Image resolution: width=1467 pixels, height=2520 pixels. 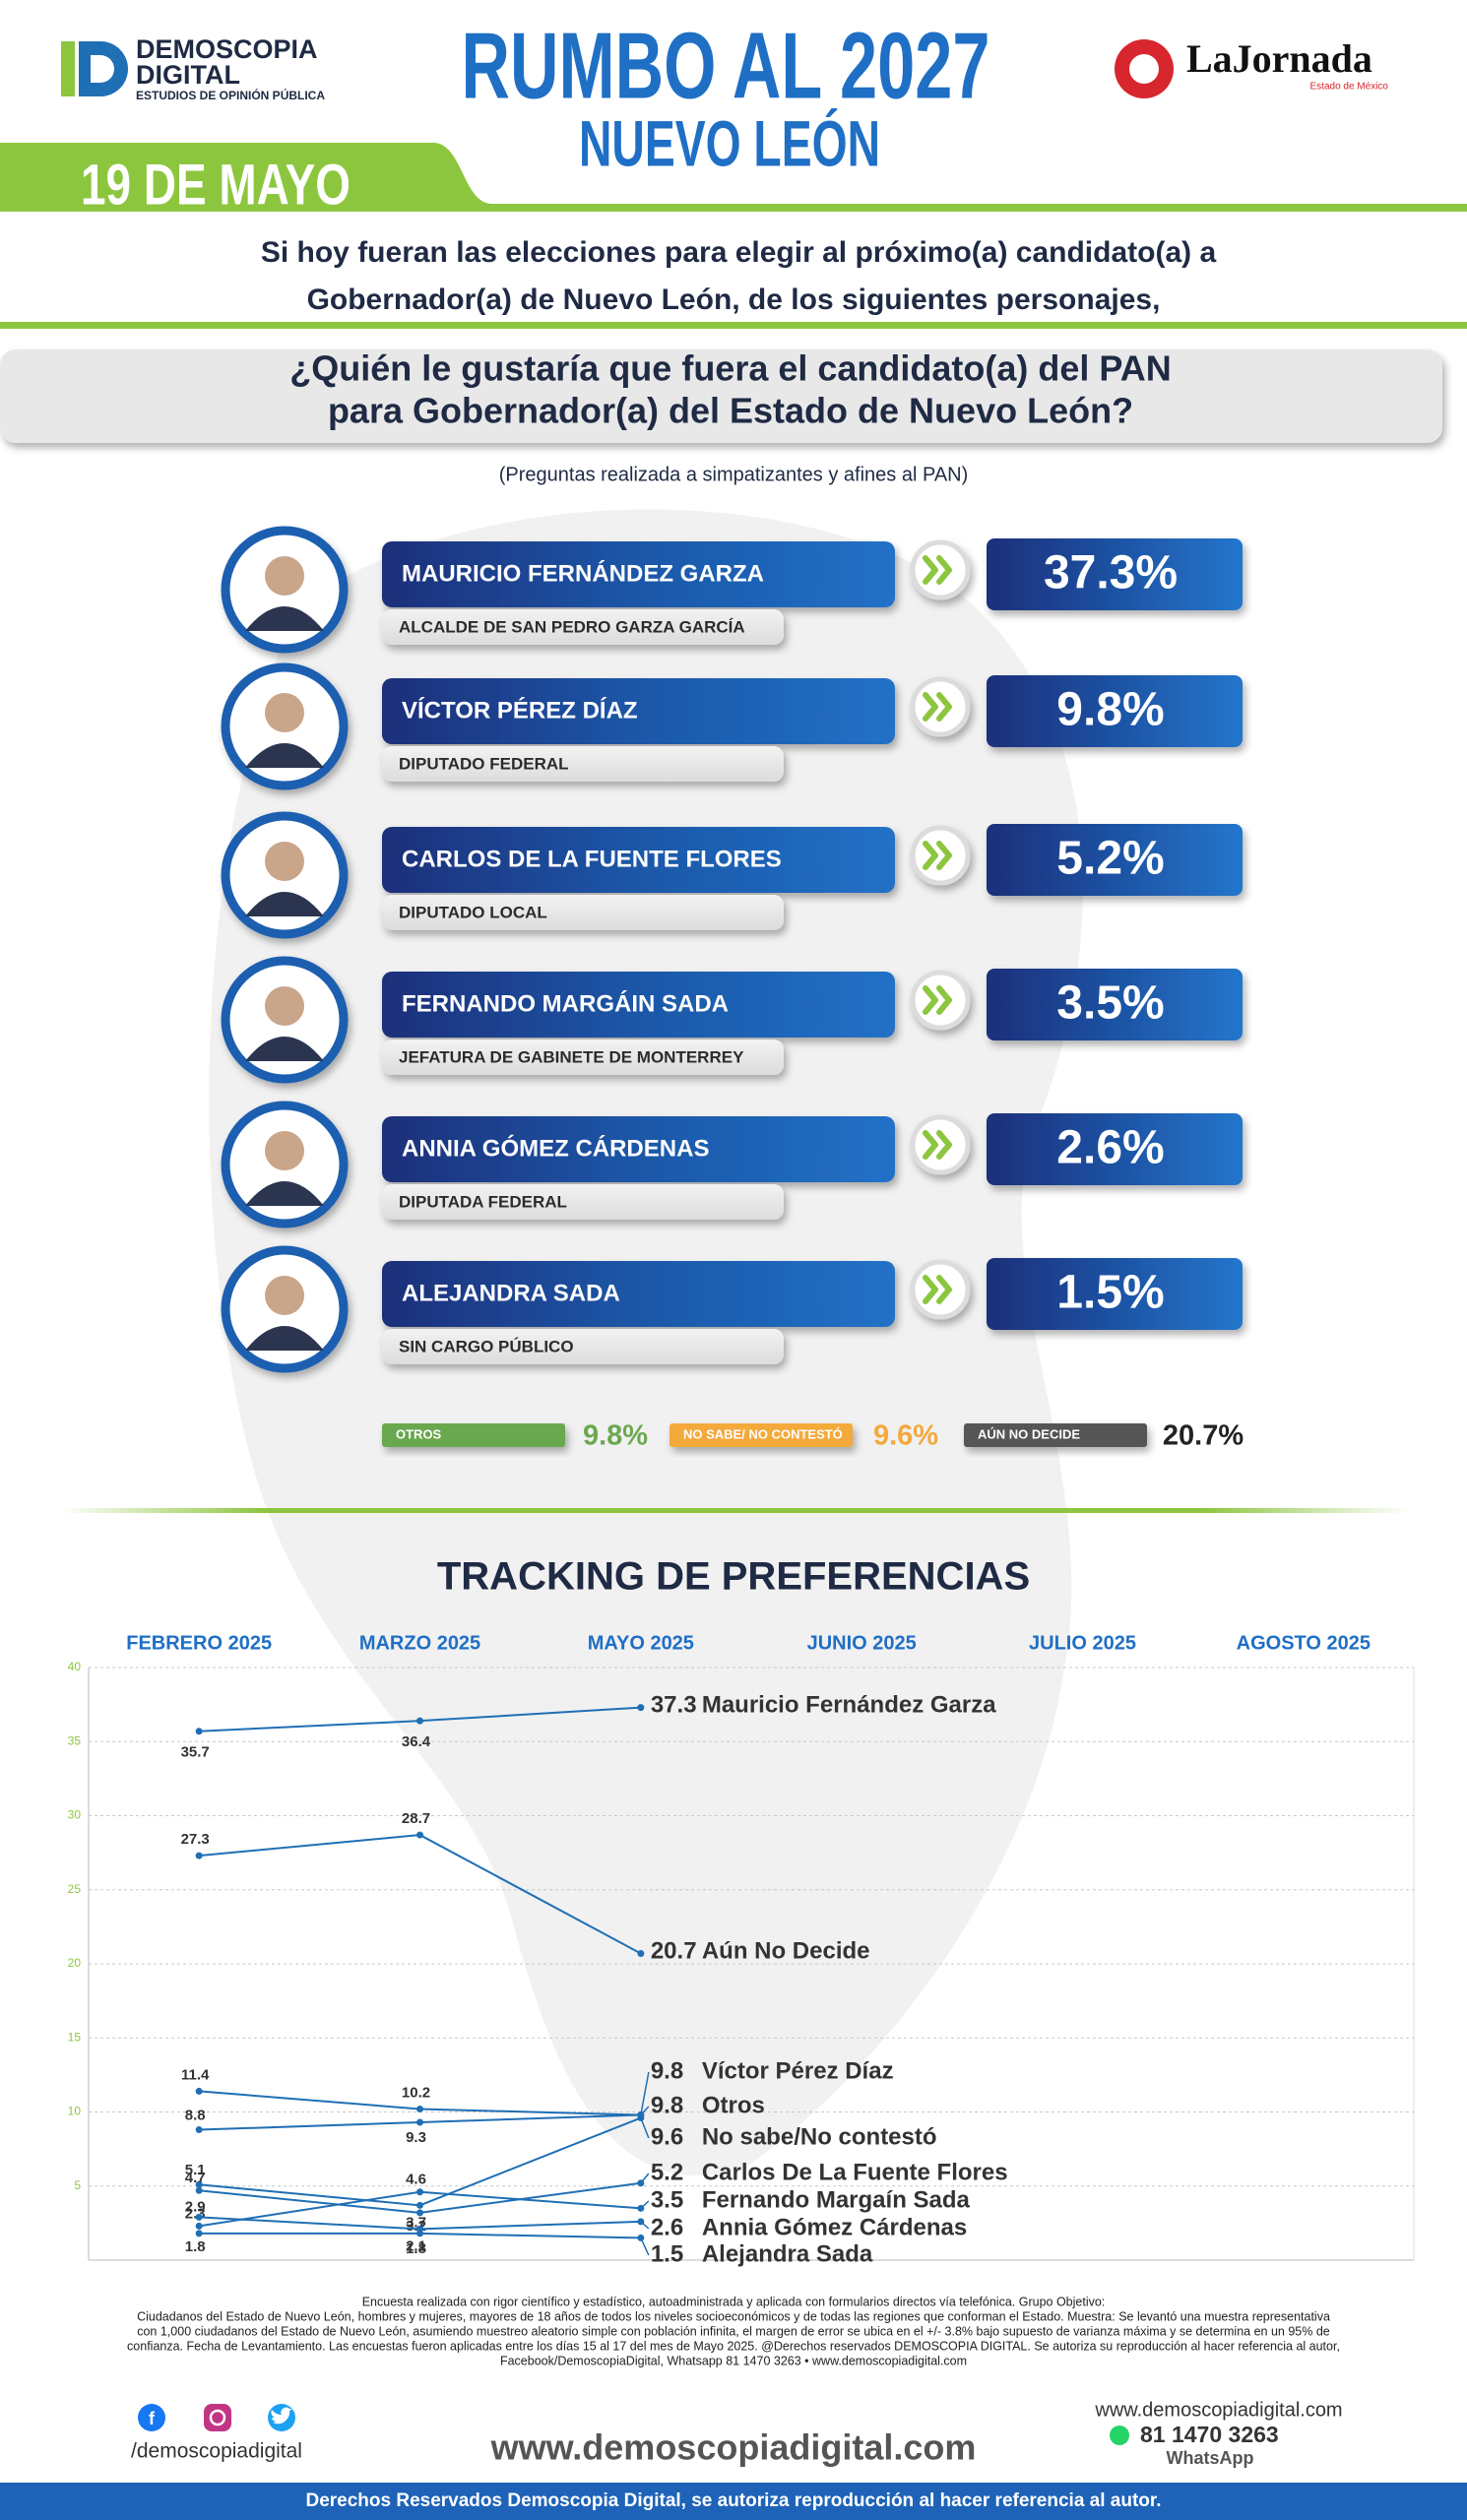 I want to click on social-handle: /demoscopiadigital, so click(x=216, y=2451).